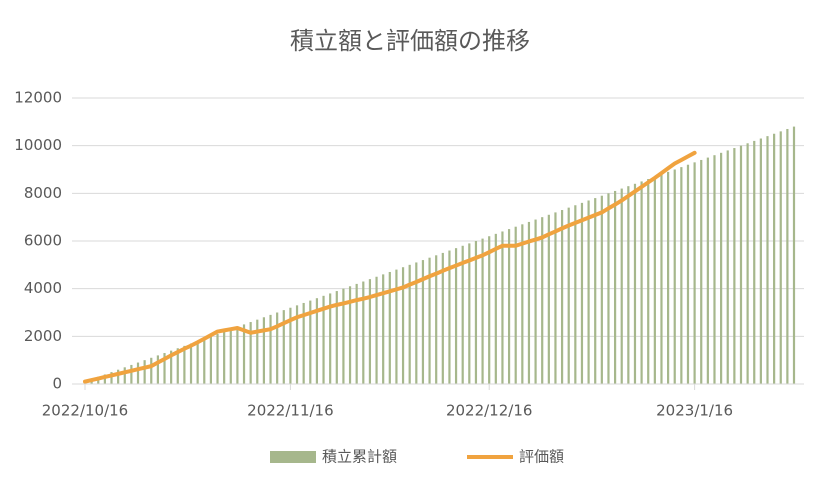 The image size is (820, 486). What do you see at coordinates (43, 288) in the screenshot?
I see `y-tick-label: 4000` at bounding box center [43, 288].